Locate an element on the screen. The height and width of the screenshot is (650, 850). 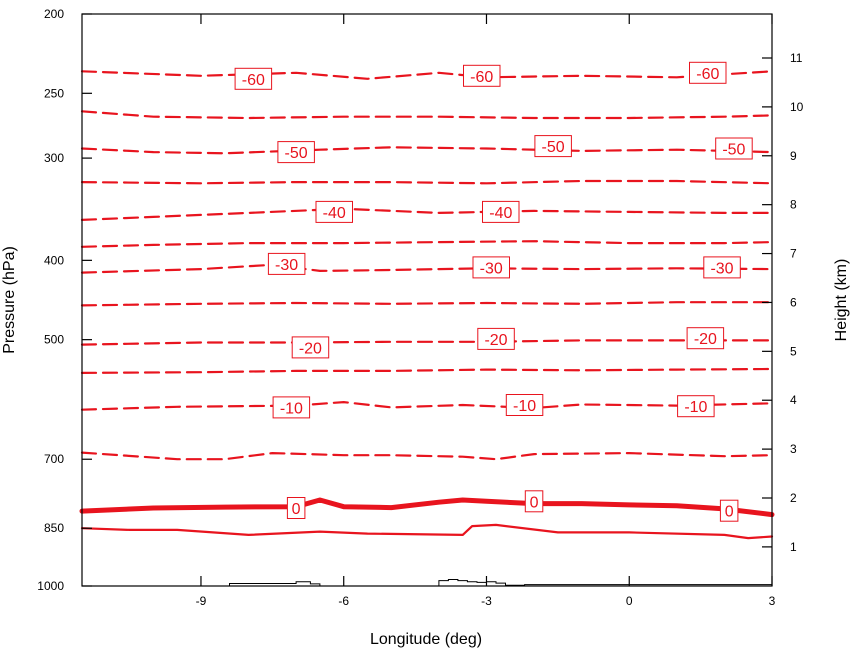
y-tick-label: 500 is located at coordinates (54, 340).